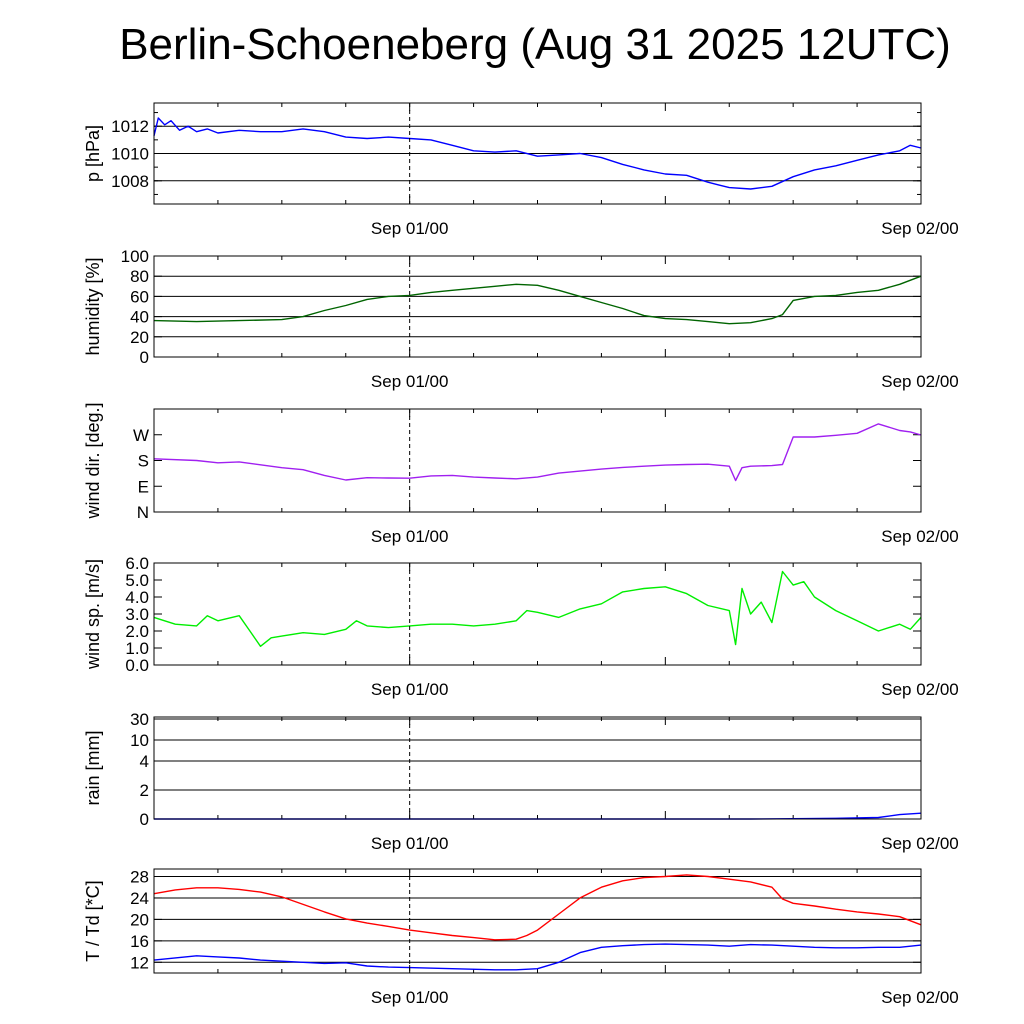 This screenshot has height=1024, width=1024. I want to click on y-tick-label: 40, so click(139, 317).